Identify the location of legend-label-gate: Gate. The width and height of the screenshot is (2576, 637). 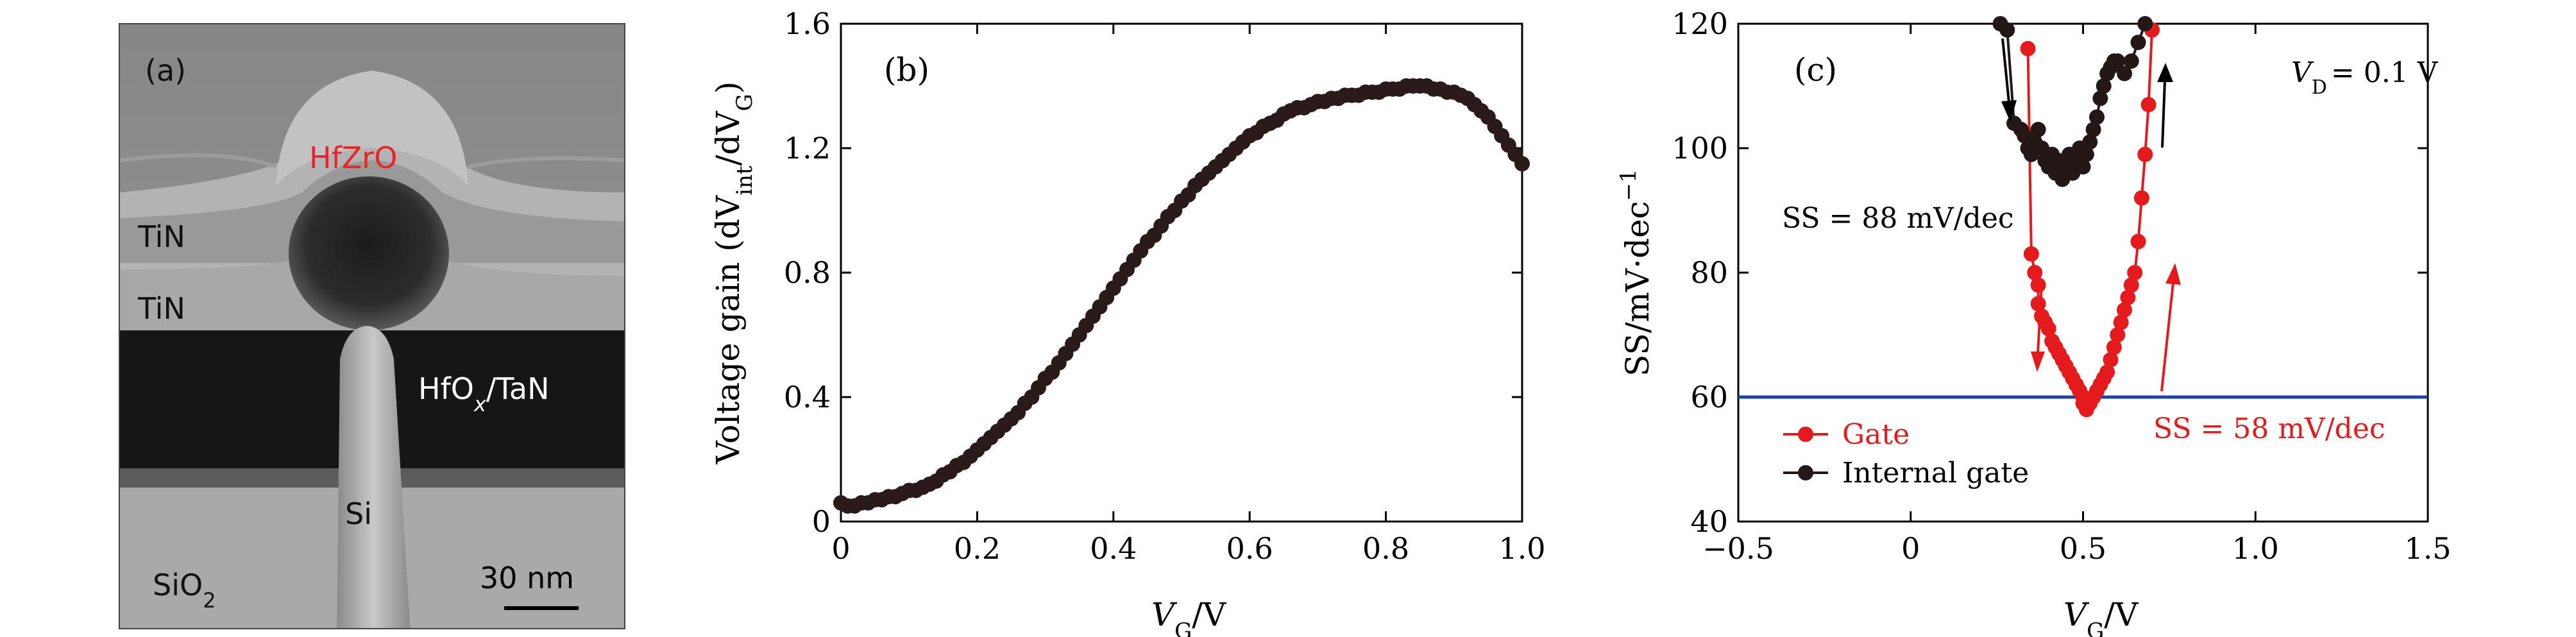
(1876, 435).